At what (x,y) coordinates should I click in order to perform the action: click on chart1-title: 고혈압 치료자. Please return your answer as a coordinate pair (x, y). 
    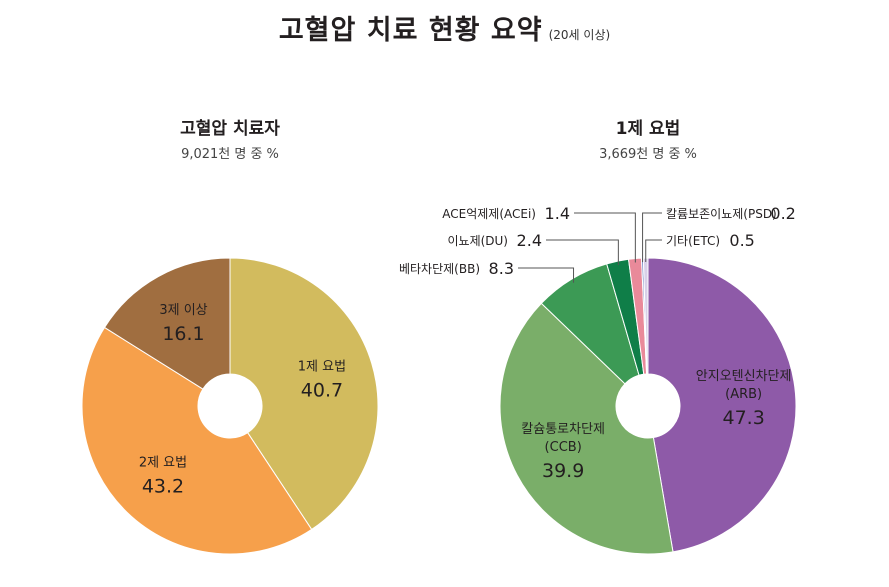
    Looking at the image, I should click on (230, 129).